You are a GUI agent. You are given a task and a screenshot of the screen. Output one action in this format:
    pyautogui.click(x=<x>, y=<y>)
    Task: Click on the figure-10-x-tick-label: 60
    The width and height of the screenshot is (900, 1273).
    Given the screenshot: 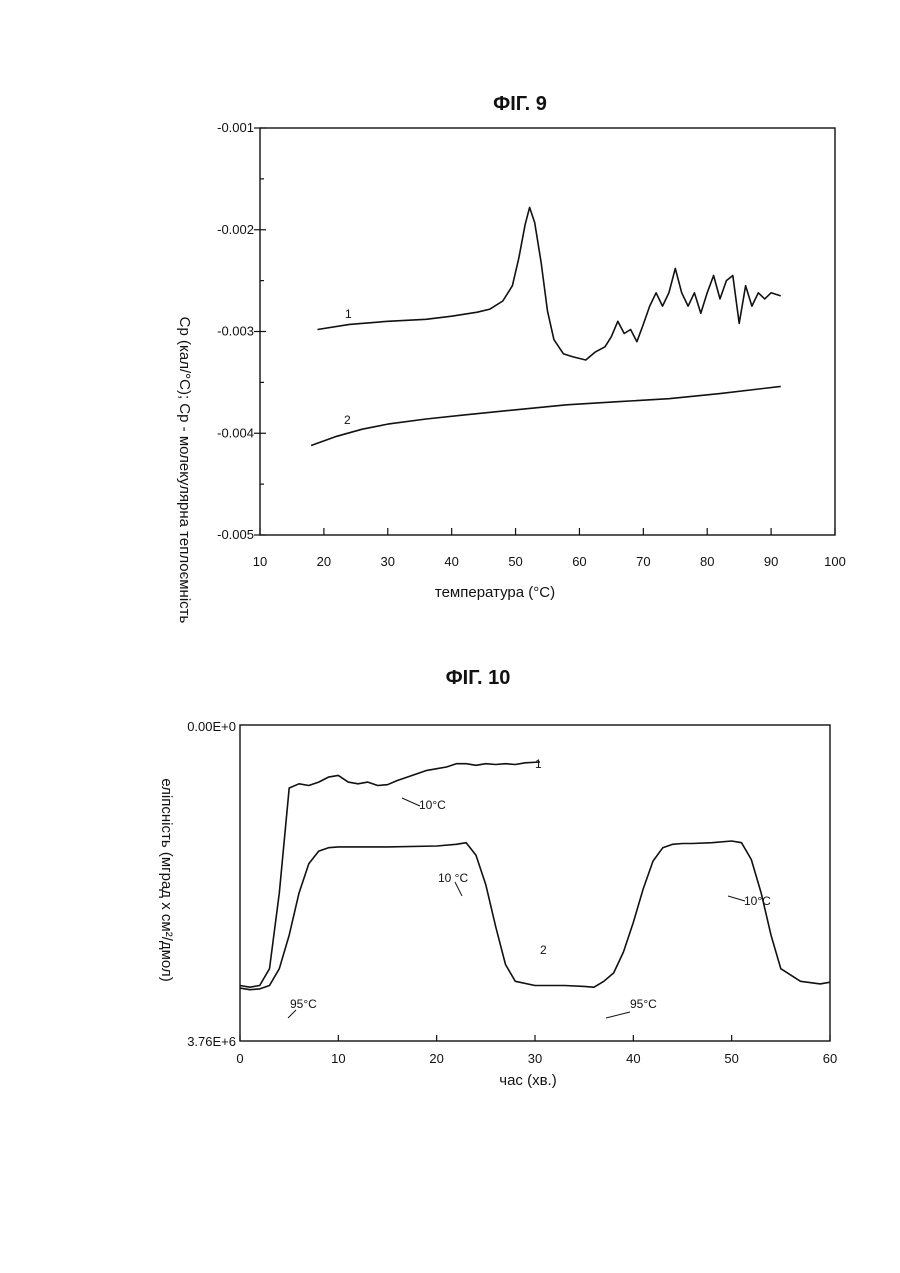 What is the action you would take?
    pyautogui.click(x=830, y=1058)
    